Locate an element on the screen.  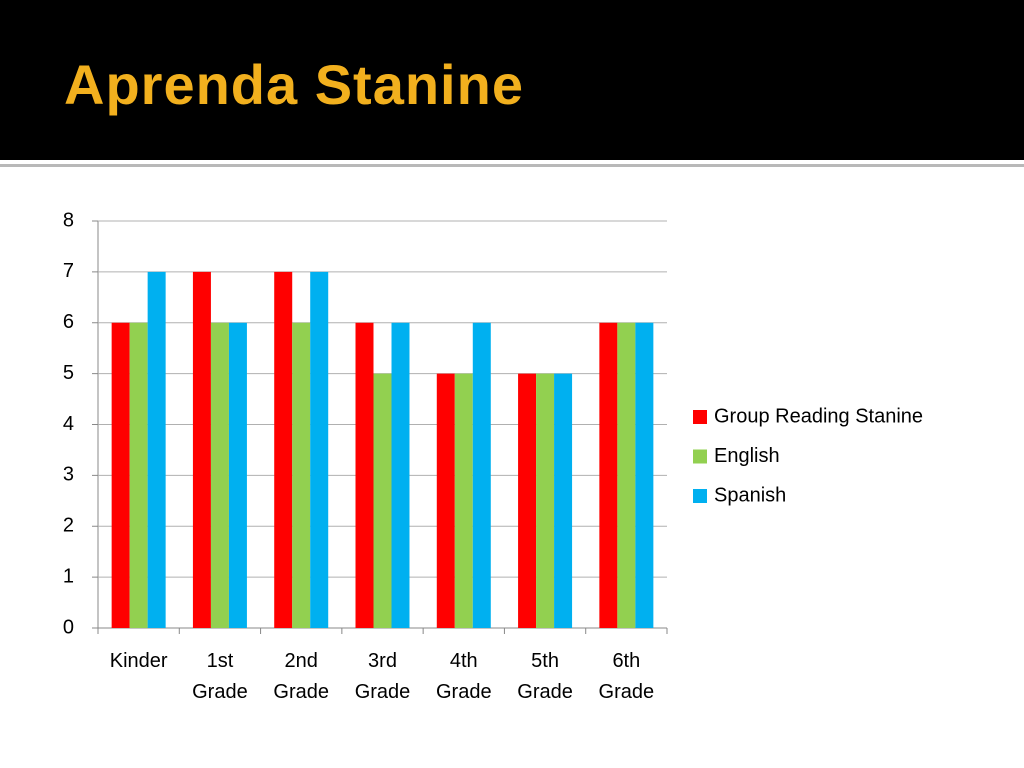
y-tick-label: 1 is located at coordinates (68, 576).